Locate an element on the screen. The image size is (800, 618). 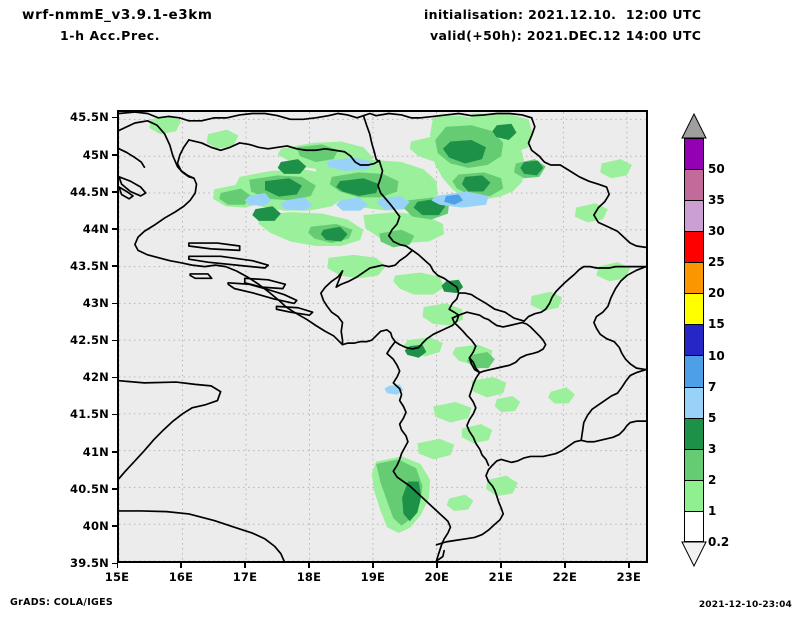
x-axis-label: 17E is located at coordinates (245, 577).